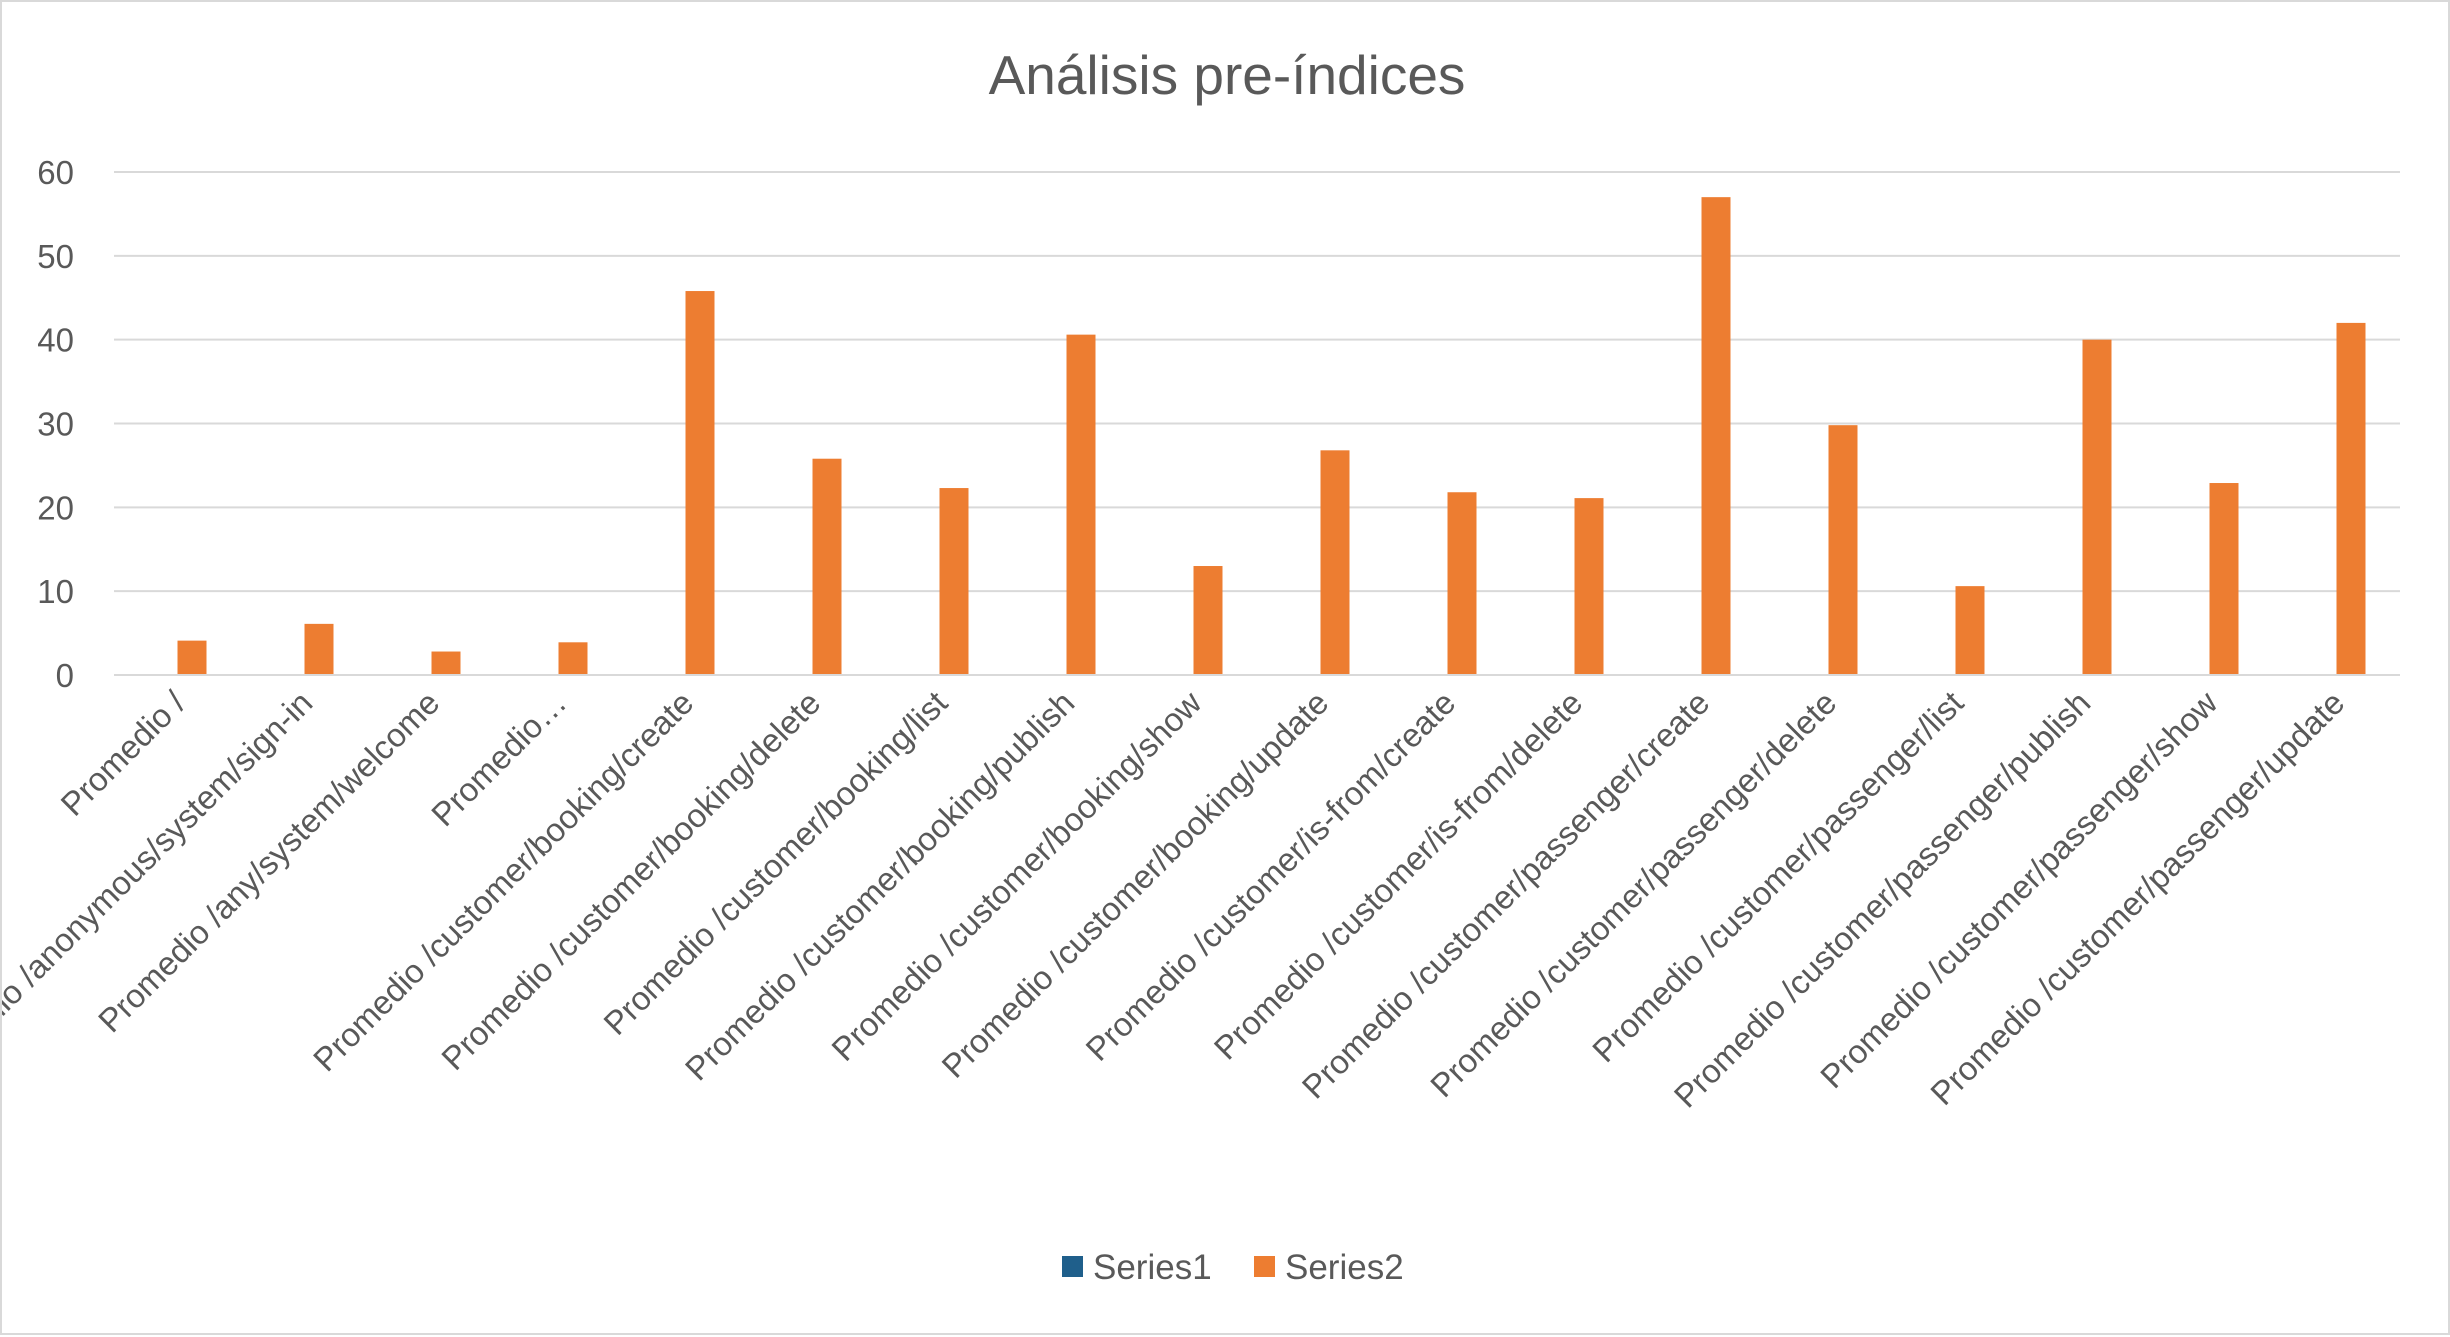 This screenshot has width=2450, height=1337. I want to click on y-tick-label: 60, so click(55, 172).